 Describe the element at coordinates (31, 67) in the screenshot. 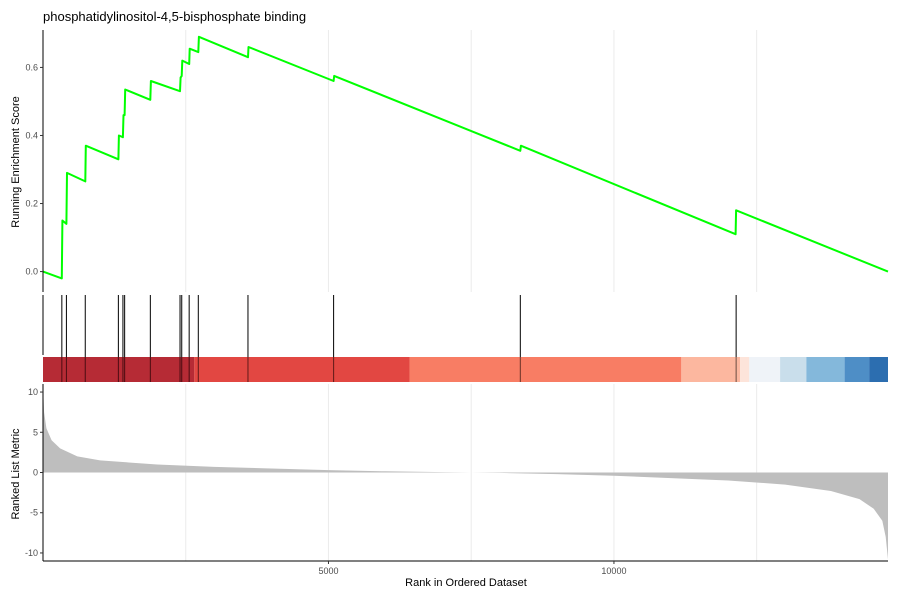

I see `top-y-tick-label: 0.6` at that location.